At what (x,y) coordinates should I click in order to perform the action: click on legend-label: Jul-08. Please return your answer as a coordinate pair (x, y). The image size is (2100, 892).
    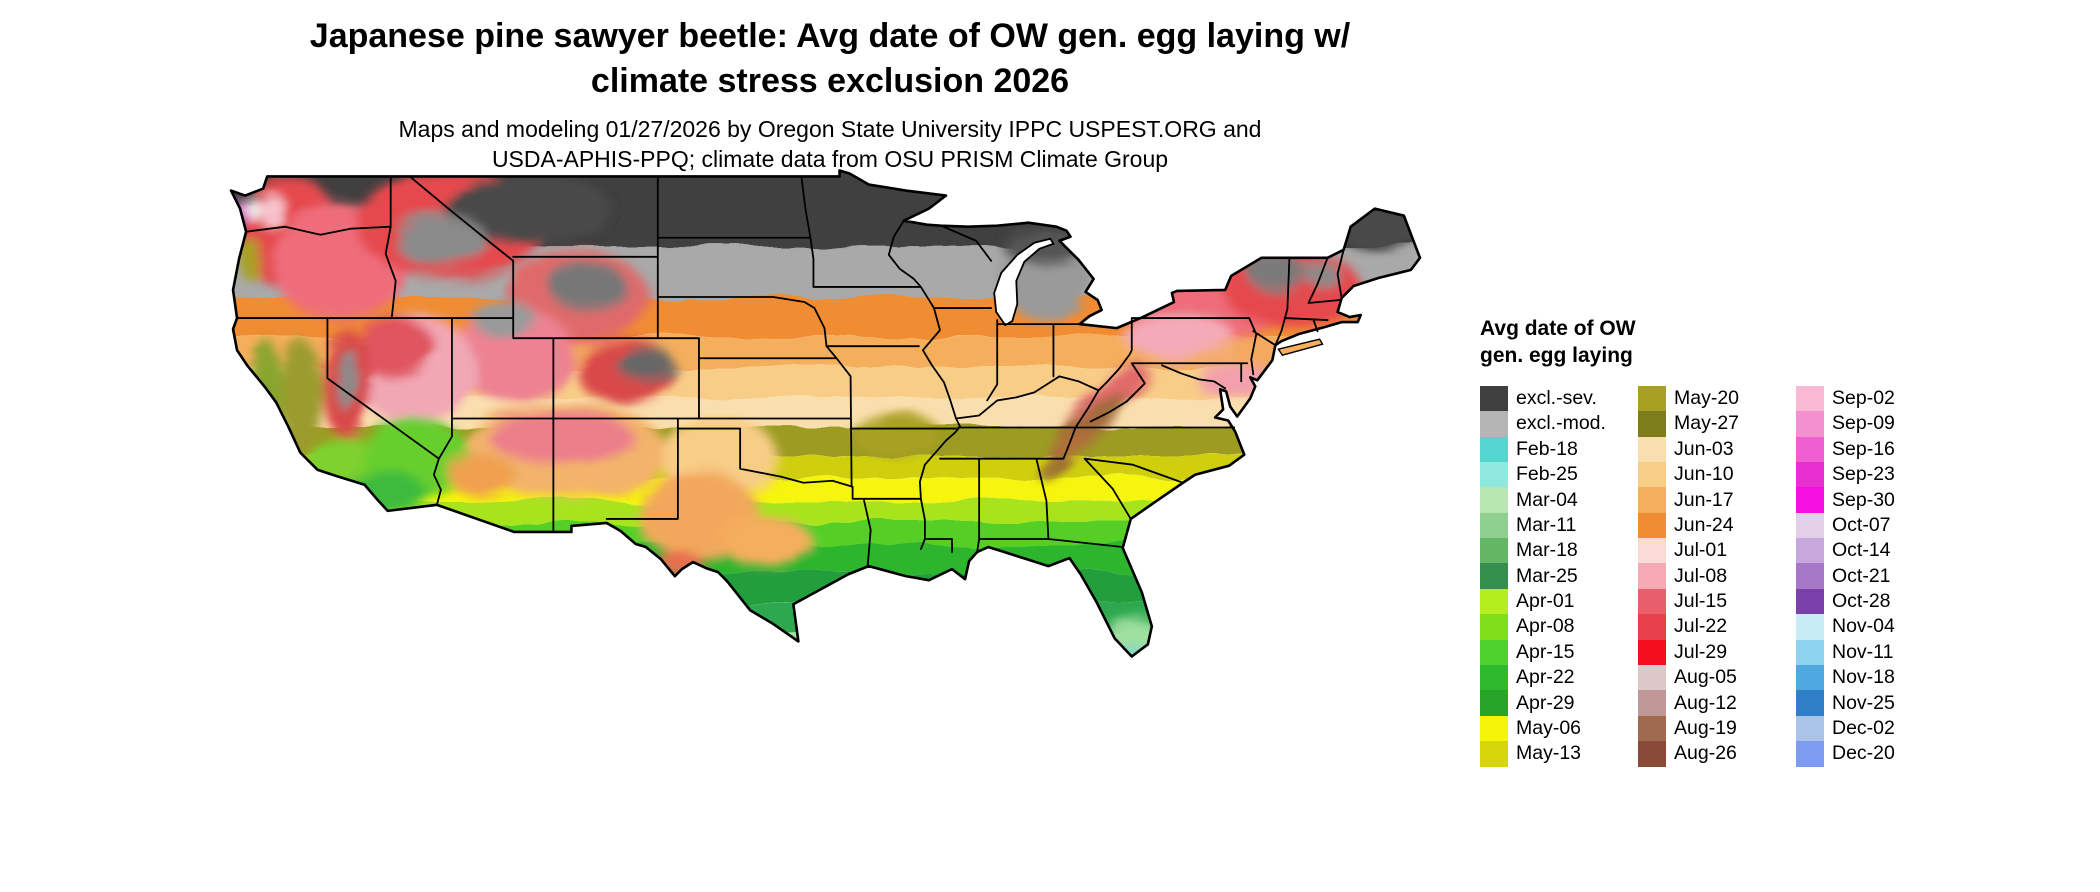
    Looking at the image, I should click on (1701, 575).